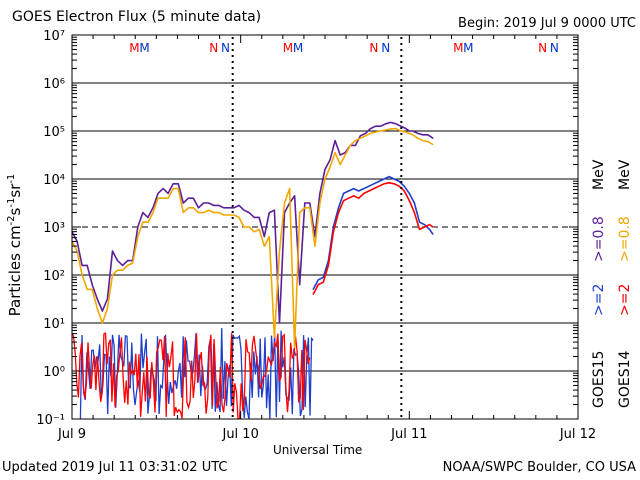 The image size is (640, 480). Describe the element at coordinates (115, 467) in the screenshot. I see `updated-timestamp: Updated 2019 Jul 11 03:31:02 UTC` at that location.